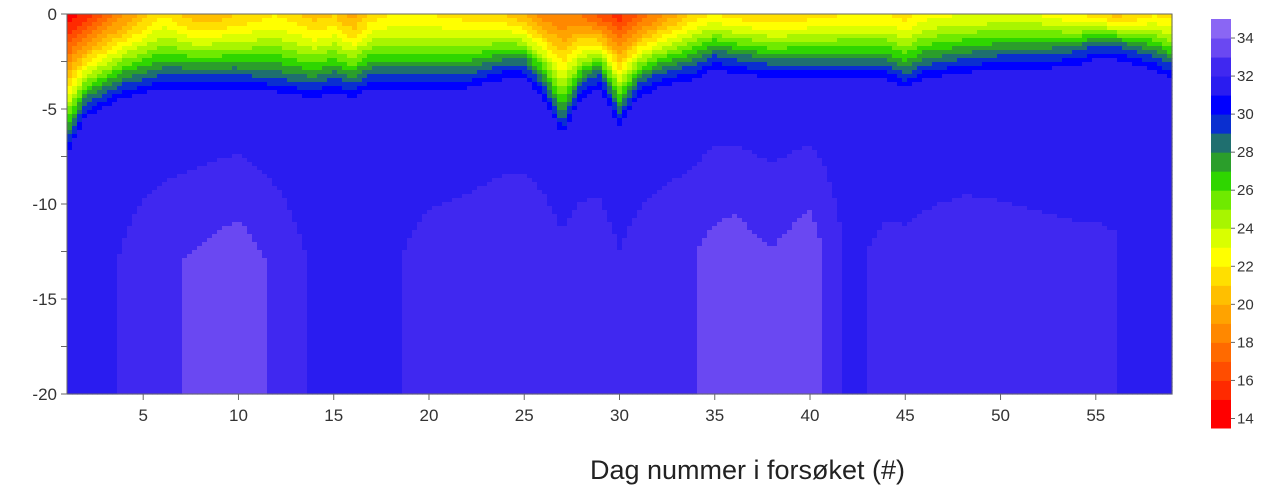 This screenshot has height=499, width=1265. I want to click on colorbar-tick-label: 22, so click(1245, 266).